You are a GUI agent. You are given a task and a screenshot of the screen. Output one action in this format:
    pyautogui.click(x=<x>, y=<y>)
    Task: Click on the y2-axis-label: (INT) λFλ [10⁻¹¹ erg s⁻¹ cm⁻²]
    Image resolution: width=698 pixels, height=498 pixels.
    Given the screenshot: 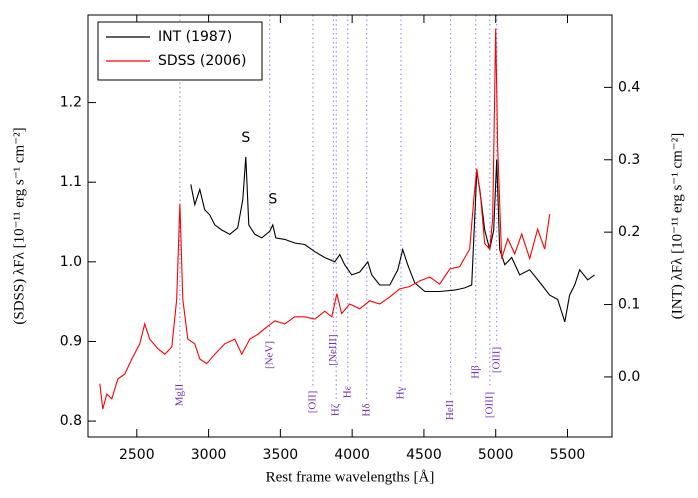 What is the action you would take?
    pyautogui.click(x=677, y=226)
    